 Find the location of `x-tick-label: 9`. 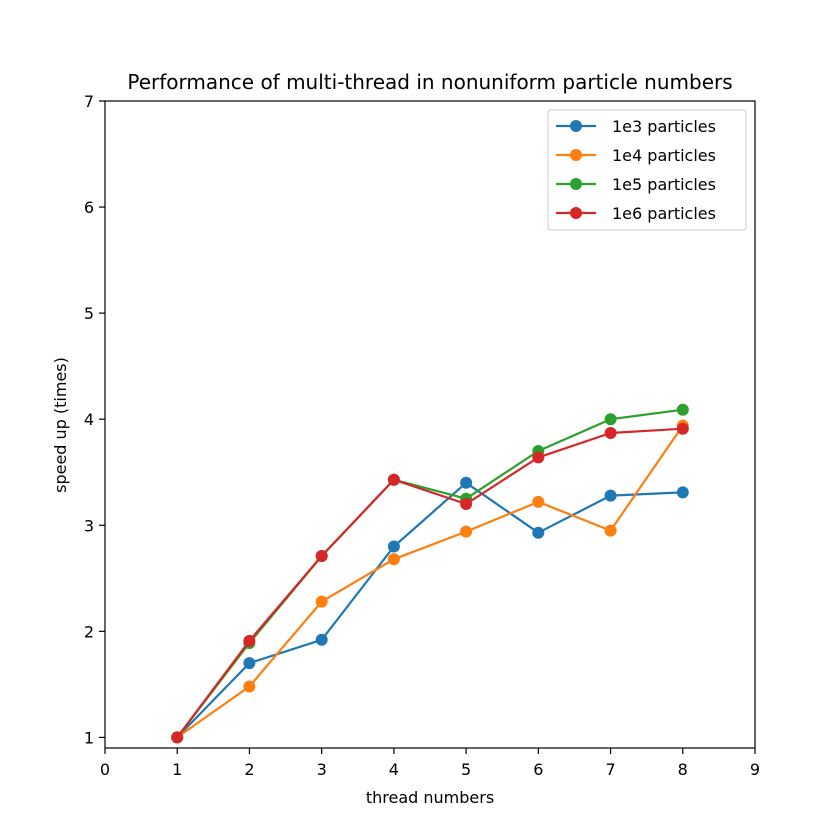

x-tick-label: 9 is located at coordinates (755, 769).